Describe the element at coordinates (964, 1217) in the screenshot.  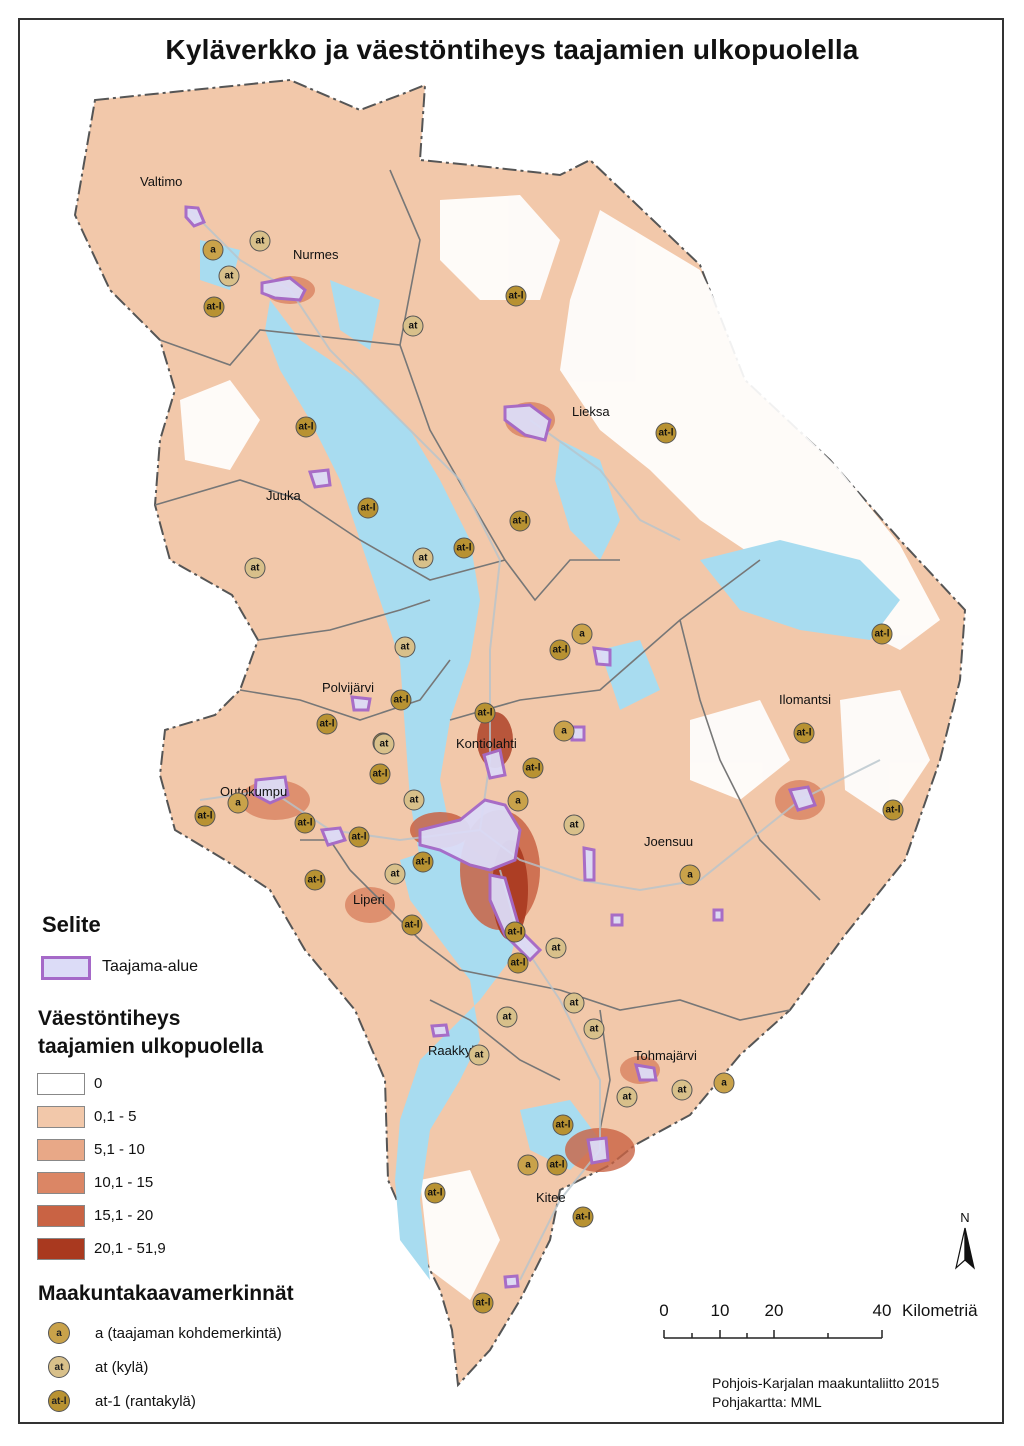
I see `north-label: N` at that location.